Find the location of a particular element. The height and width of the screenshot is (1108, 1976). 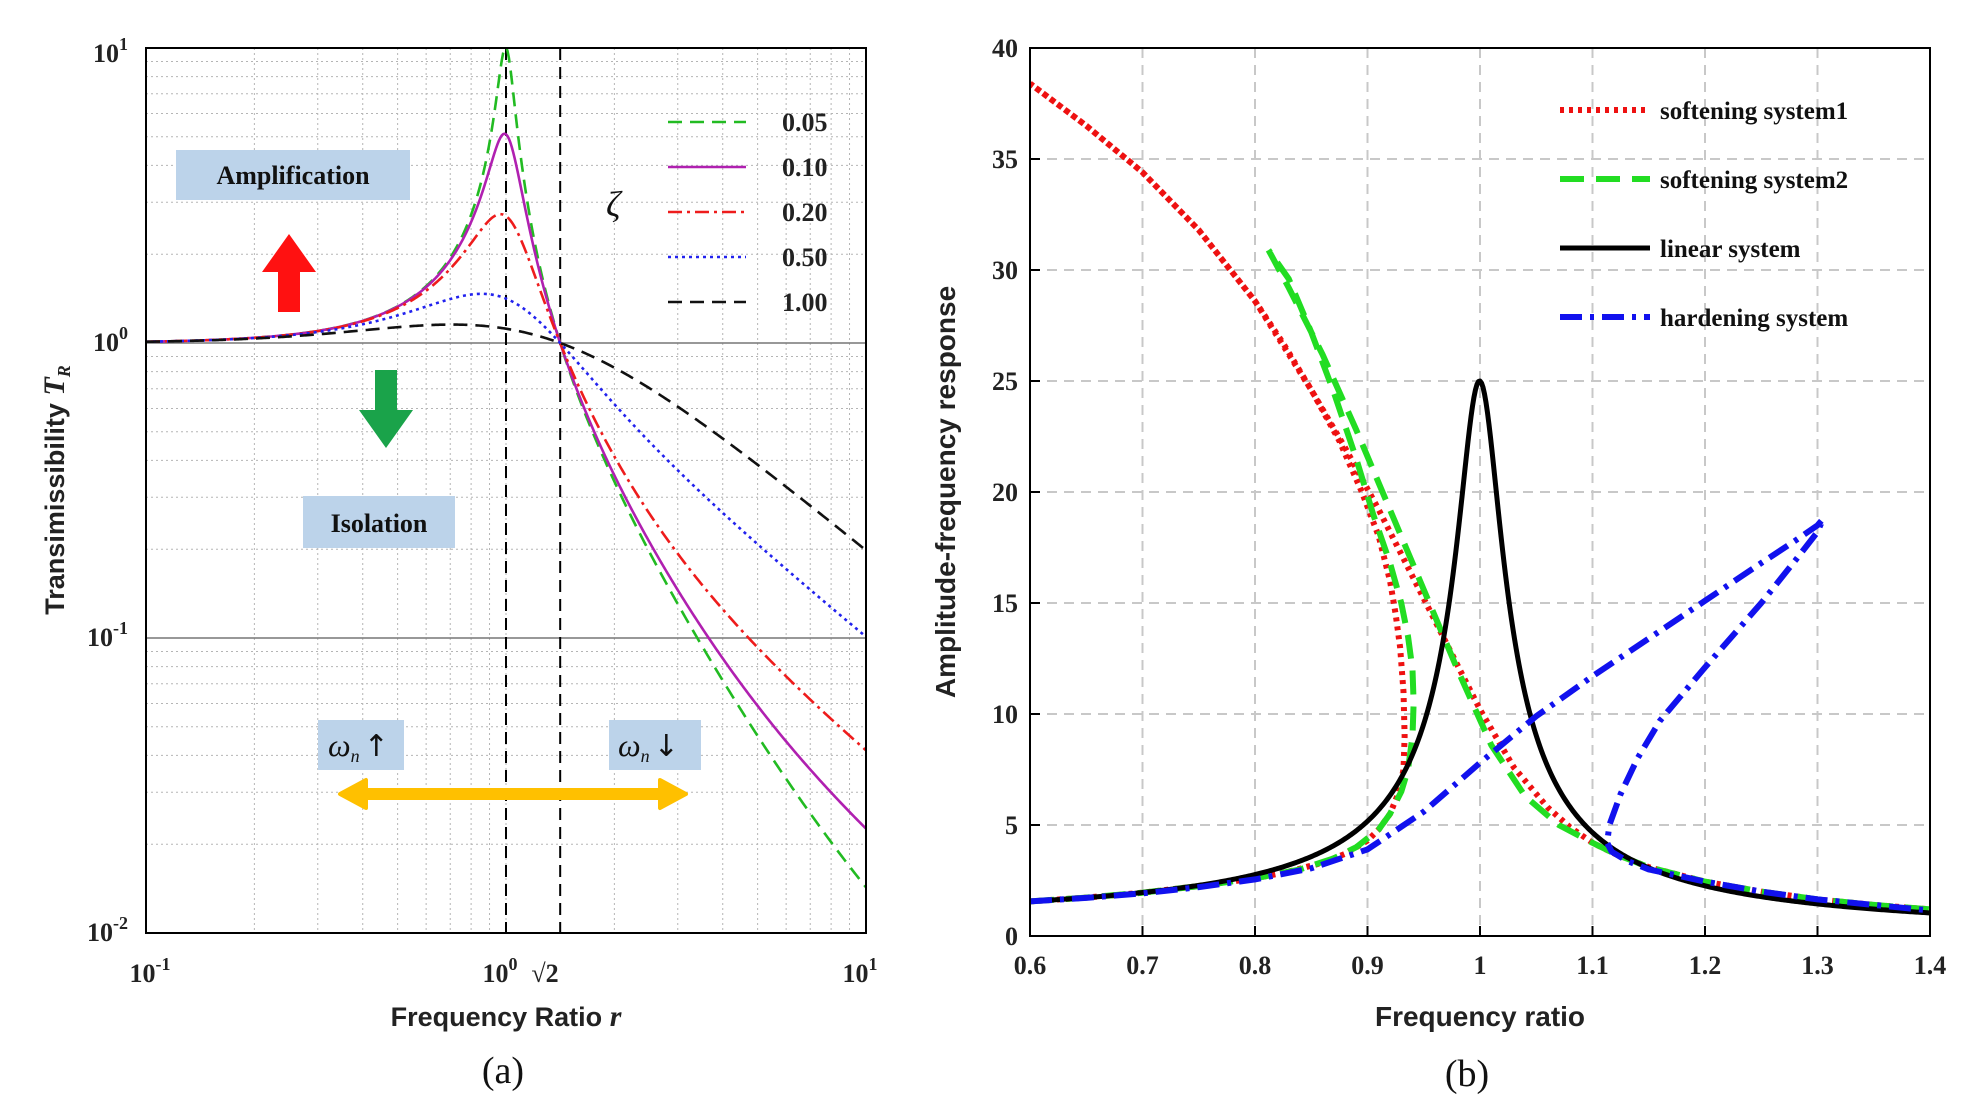

xtick-label: 1.3 is located at coordinates (1817, 965).